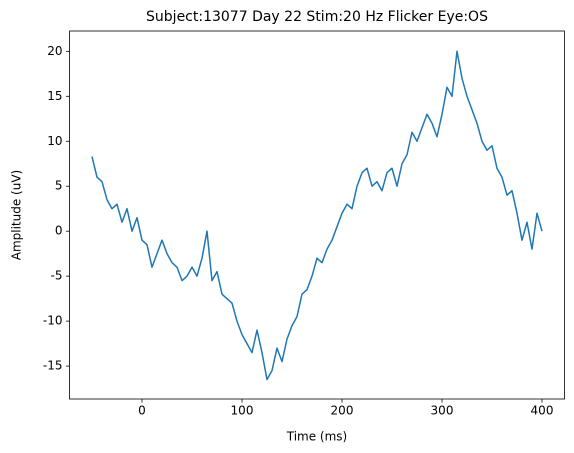 The image size is (574, 453). I want to click on y-tick-label: 5, so click(59, 186).